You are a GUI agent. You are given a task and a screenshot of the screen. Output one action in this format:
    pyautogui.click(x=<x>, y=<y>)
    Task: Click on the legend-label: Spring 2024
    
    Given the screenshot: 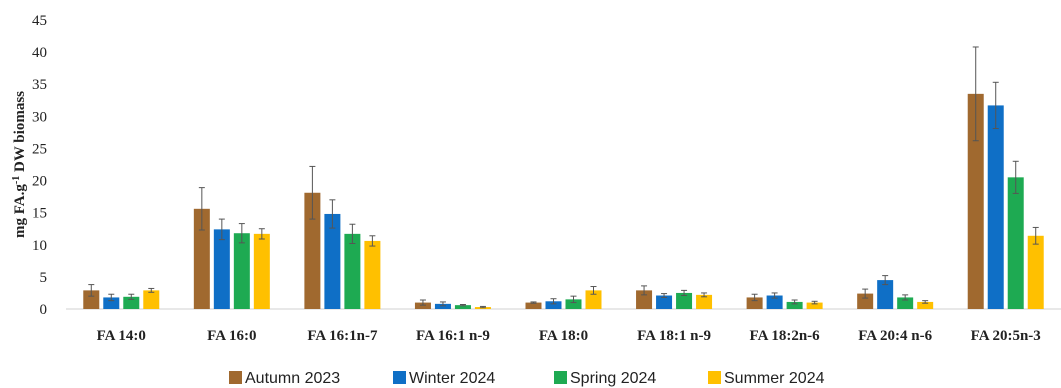 What is the action you would take?
    pyautogui.click(x=613, y=378)
    